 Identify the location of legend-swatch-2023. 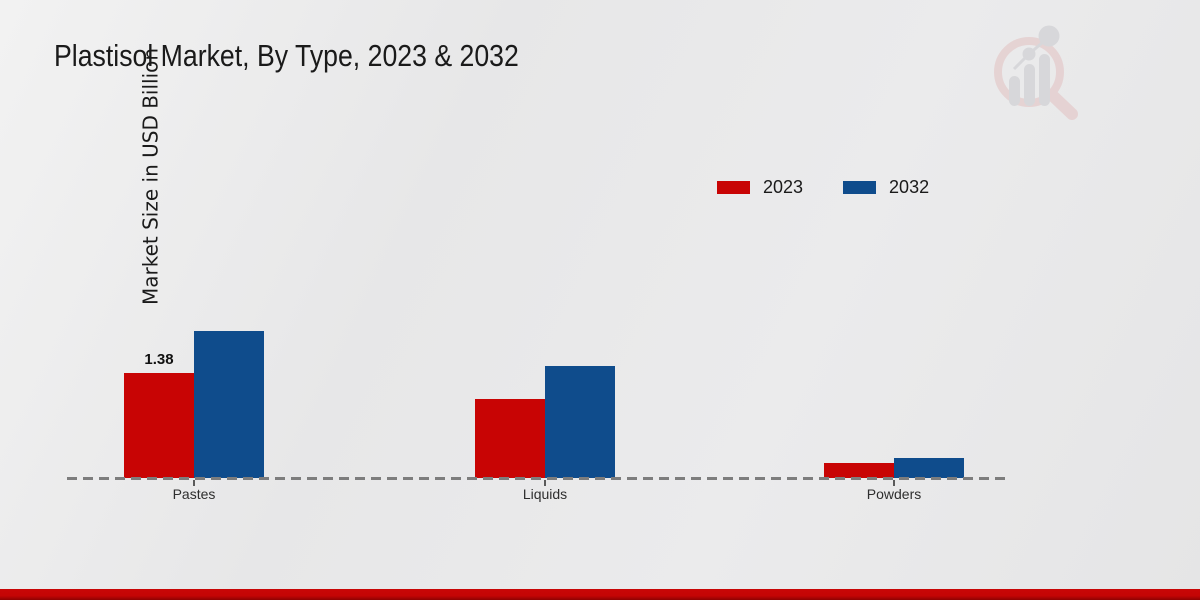
(733, 187).